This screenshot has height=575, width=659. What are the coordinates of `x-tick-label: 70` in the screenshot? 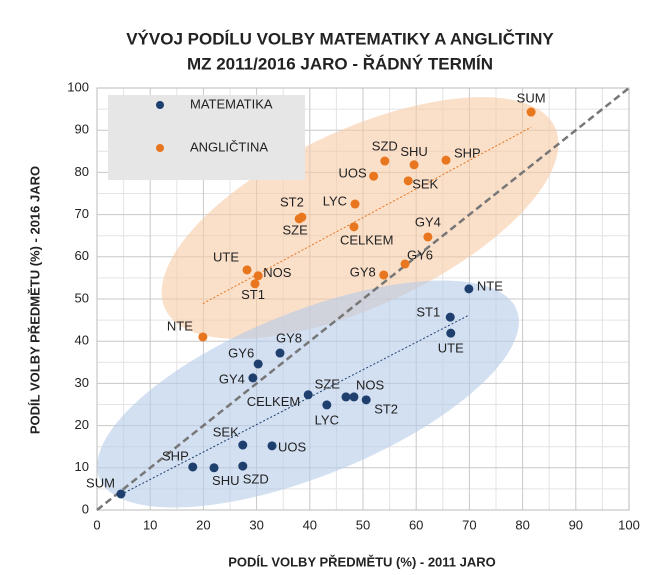 It's located at (469, 524).